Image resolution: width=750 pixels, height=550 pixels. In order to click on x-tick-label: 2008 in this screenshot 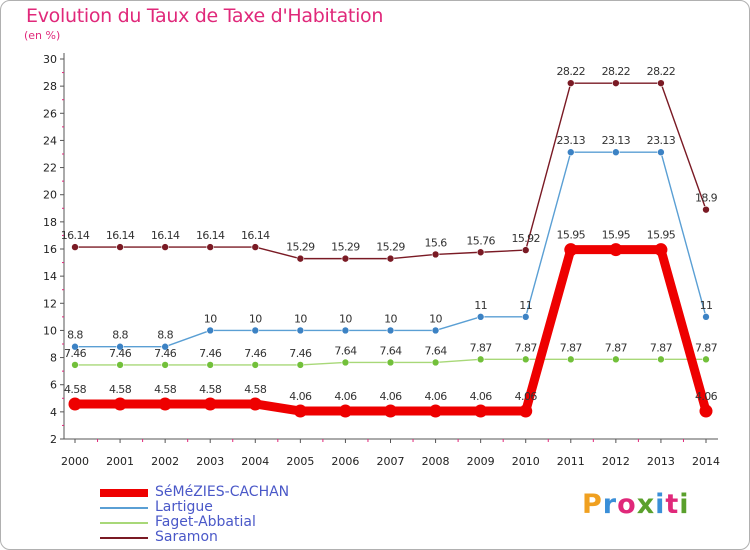, I will do `click(436, 461)`.